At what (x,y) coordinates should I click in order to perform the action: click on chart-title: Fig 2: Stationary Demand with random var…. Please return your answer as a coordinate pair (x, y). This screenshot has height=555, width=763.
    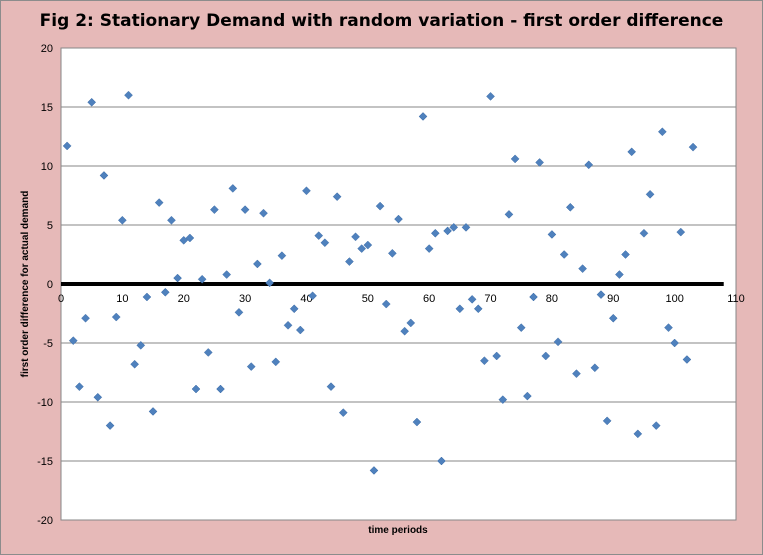
    Looking at the image, I should click on (381, 21).